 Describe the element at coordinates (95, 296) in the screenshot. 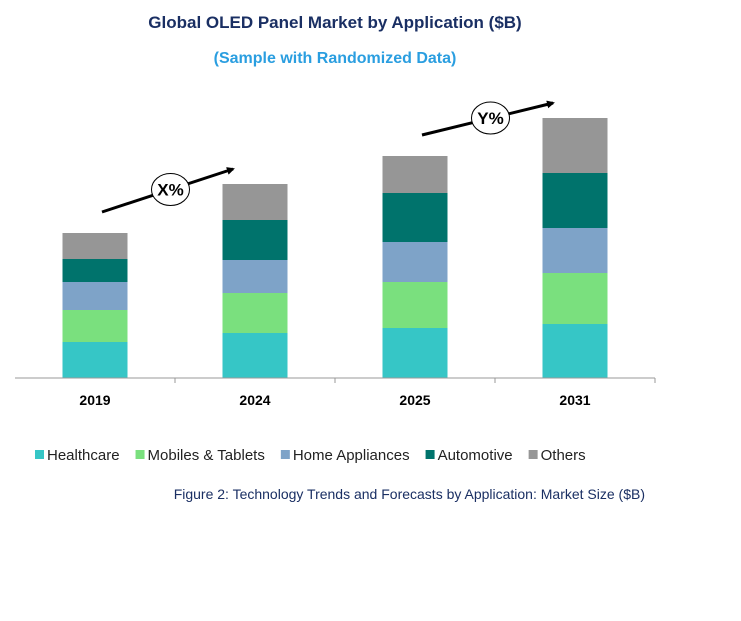

I see `bar-2019-home-appliances` at that location.